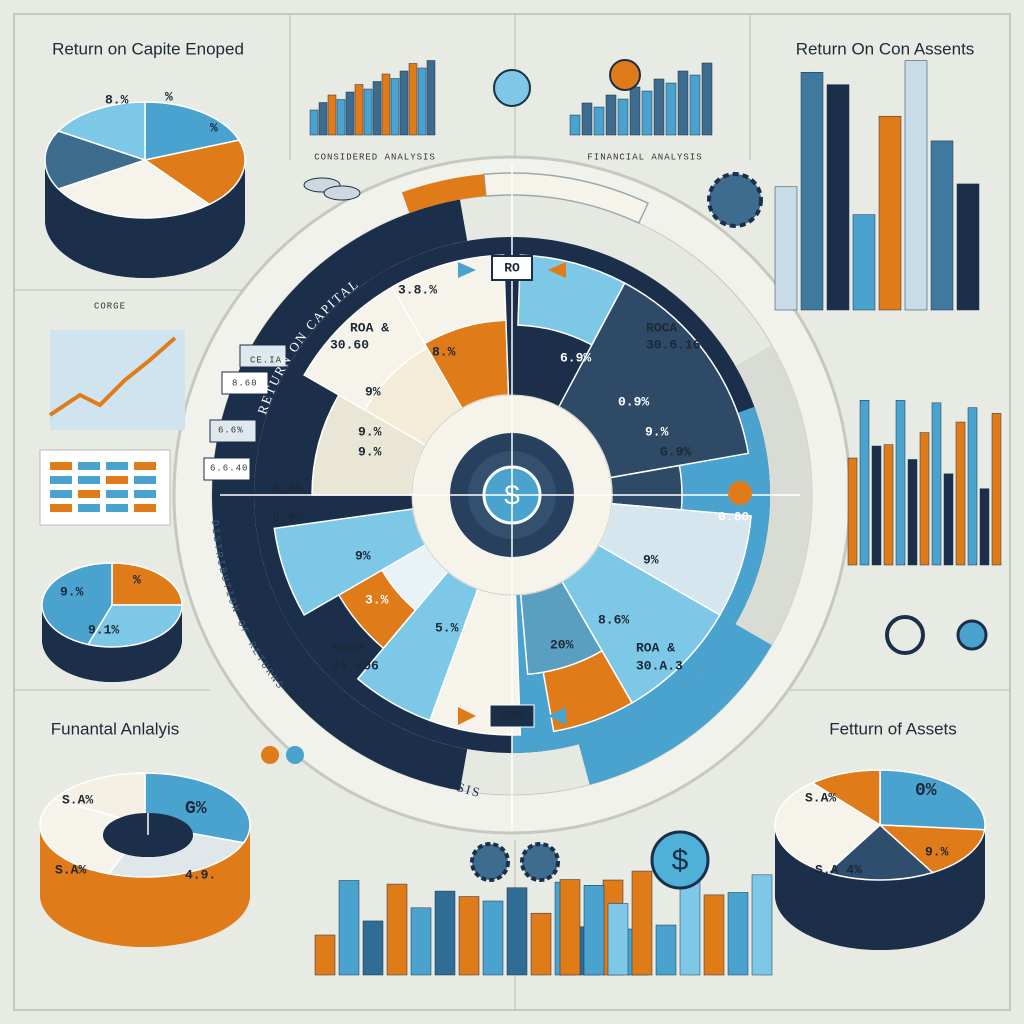  What do you see at coordinates (613, 619) in the screenshot?
I see `segment-label: 8.6%` at bounding box center [613, 619].